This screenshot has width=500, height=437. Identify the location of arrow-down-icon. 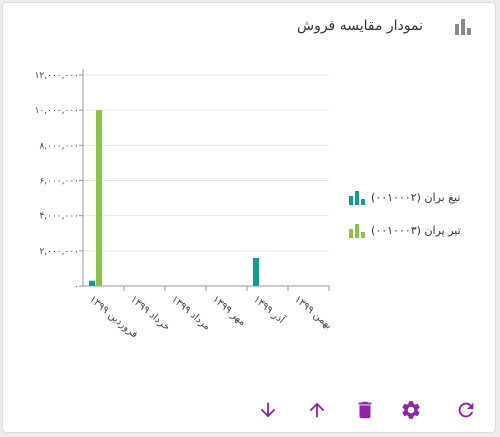
(268, 410).